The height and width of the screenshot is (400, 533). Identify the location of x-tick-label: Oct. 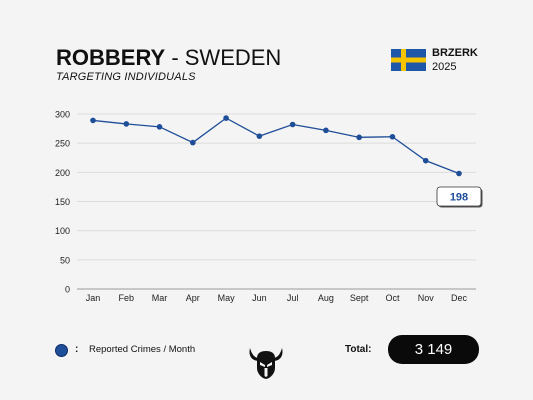
(392, 298).